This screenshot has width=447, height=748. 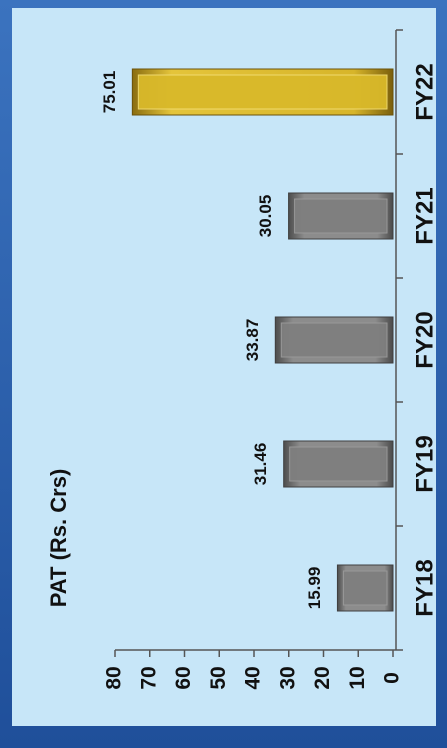 I want to click on bar-face-fy21, so click(x=341, y=216).